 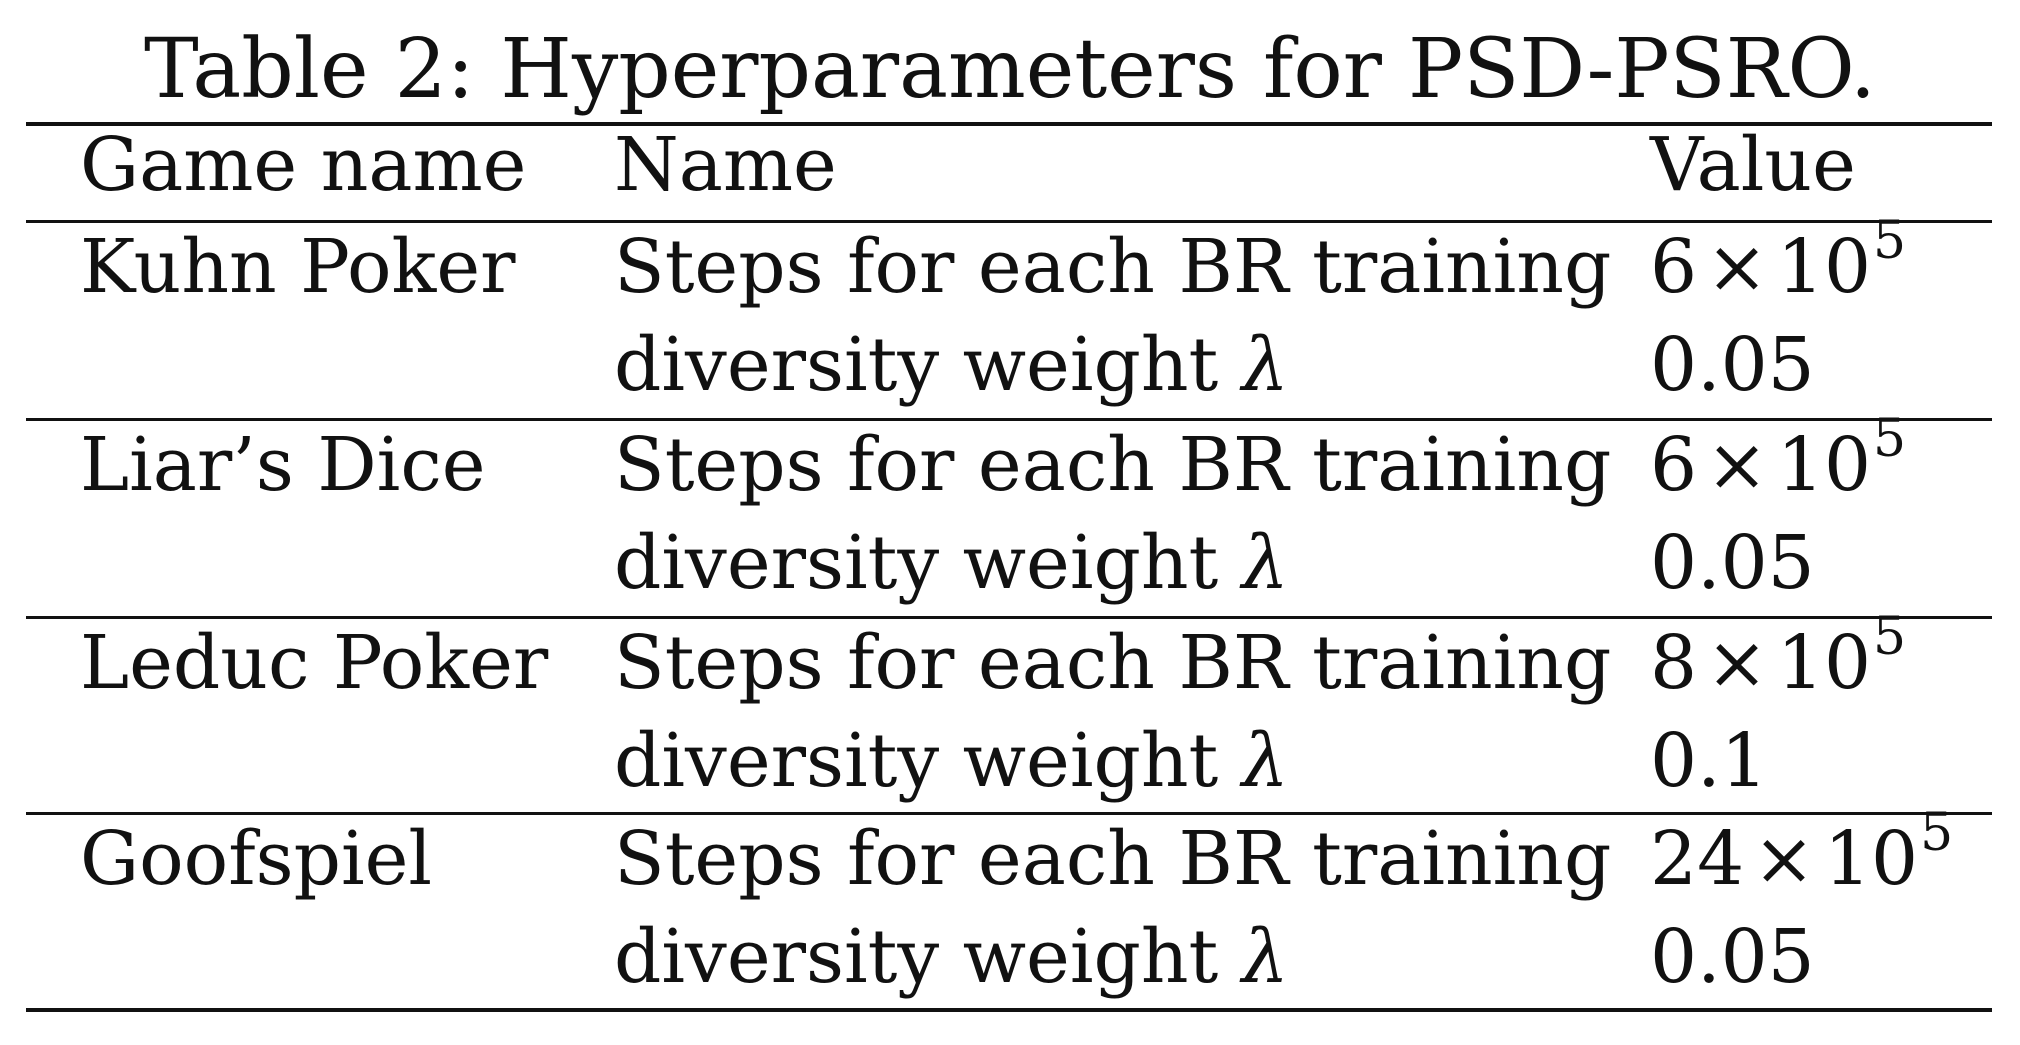 I want to click on game-name: Leduc Poker, so click(x=314, y=663).